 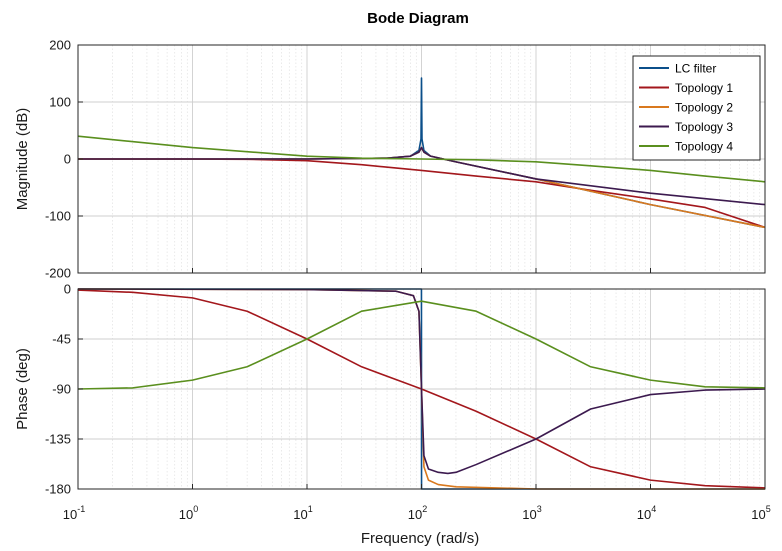 I want to click on x-tick-label: 10⁴, so click(x=646, y=513).